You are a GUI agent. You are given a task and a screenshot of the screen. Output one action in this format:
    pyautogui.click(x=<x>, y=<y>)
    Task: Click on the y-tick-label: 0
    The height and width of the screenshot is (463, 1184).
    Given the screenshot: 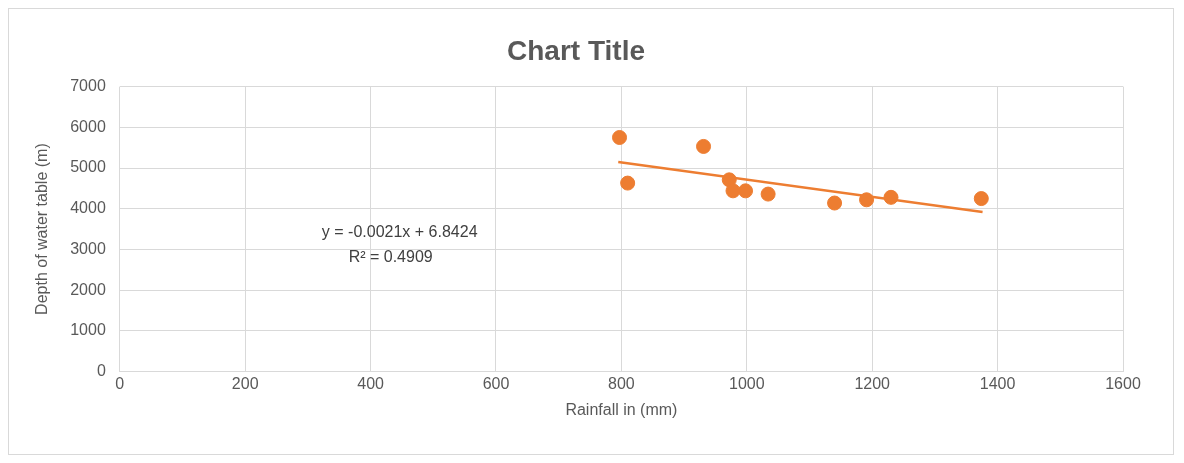 What is the action you would take?
    pyautogui.click(x=101, y=371)
    